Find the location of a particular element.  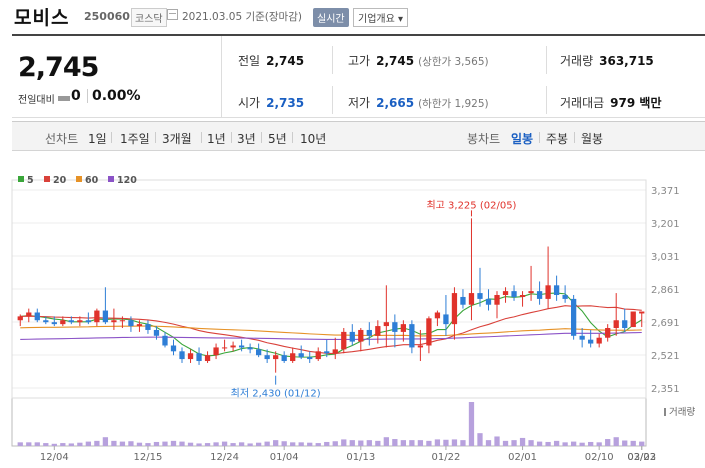

low-price: 저가 2,665 (하한가 1,925) is located at coordinates (418, 102).